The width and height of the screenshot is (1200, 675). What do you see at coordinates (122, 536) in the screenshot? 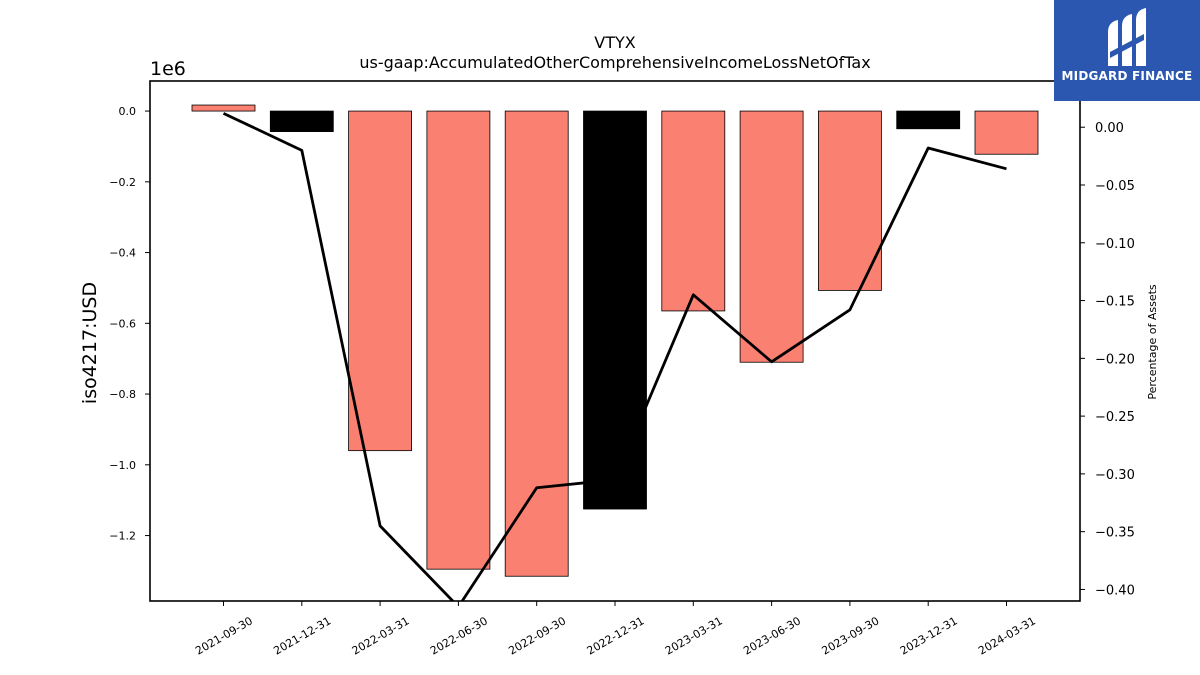
I see `y-tick-label: −1.2` at bounding box center [122, 536].